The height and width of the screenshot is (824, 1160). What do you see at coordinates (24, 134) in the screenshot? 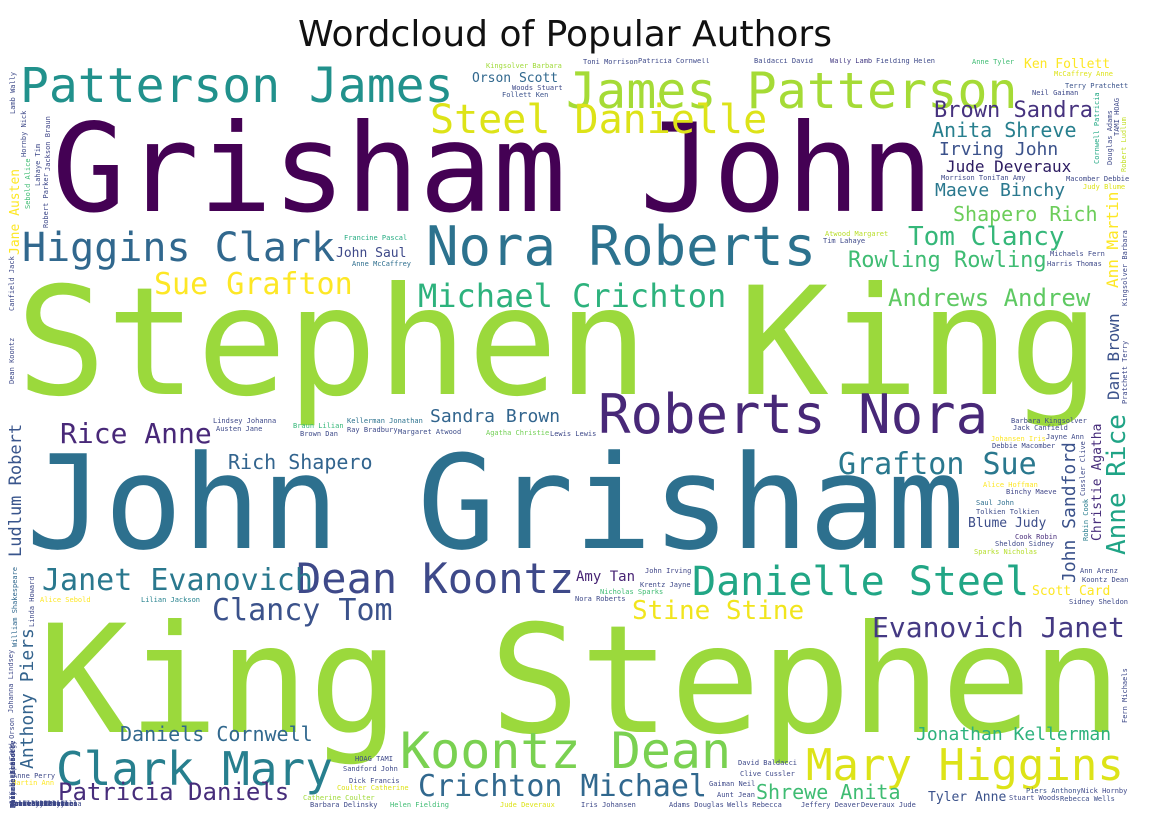
I see `cloud-word: Hornby Nick` at bounding box center [24, 134].